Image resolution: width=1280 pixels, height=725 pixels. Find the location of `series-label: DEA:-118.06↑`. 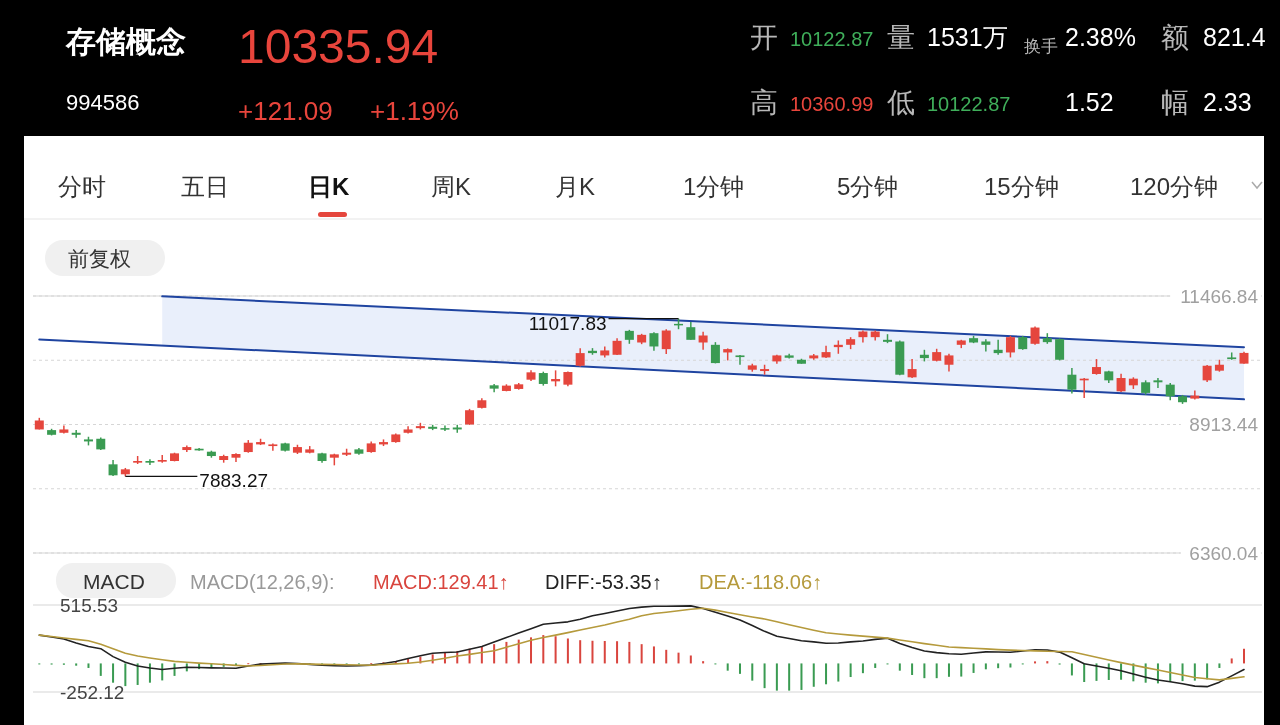

series-label: DEA:-118.06↑ is located at coordinates (761, 582).